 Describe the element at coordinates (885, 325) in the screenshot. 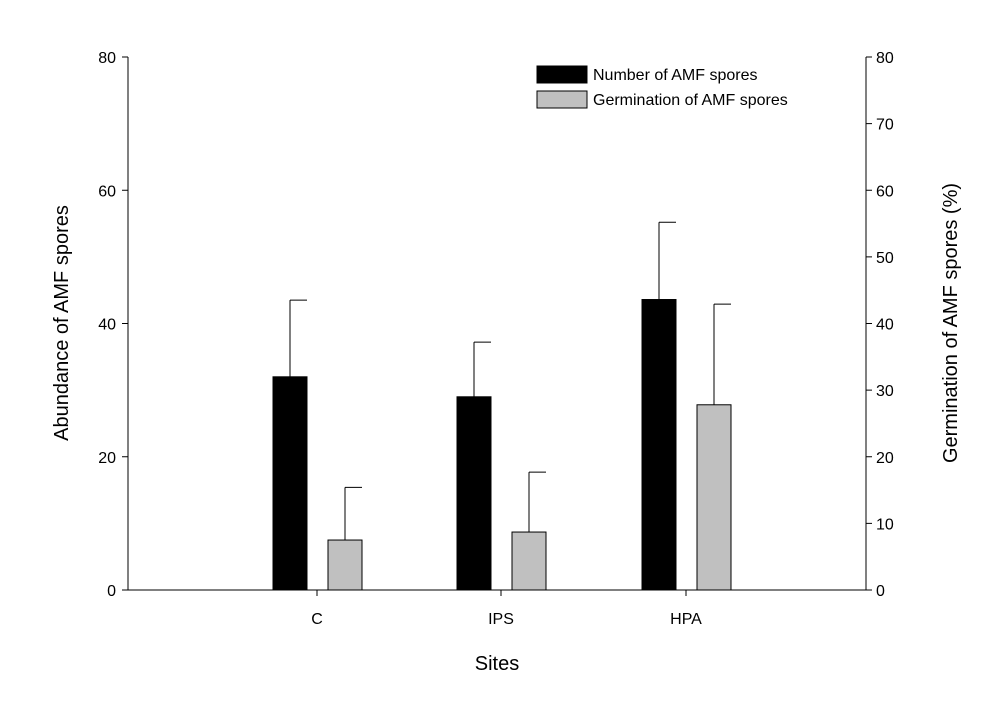

I see `y2-tick-label: 40` at that location.